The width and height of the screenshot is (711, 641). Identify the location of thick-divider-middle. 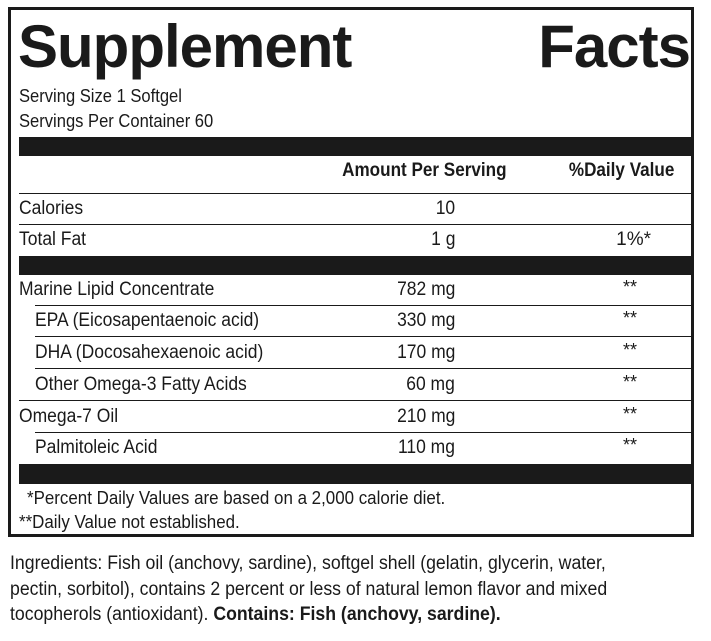
(355, 265).